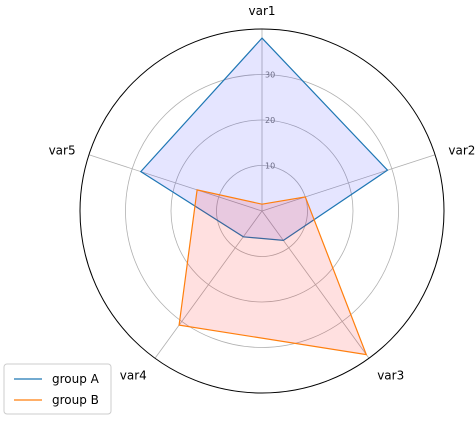 Image resolution: width=476 pixels, height=422 pixels. Describe the element at coordinates (208, 284) in the screenshot. I see `spoke-var4` at that location.